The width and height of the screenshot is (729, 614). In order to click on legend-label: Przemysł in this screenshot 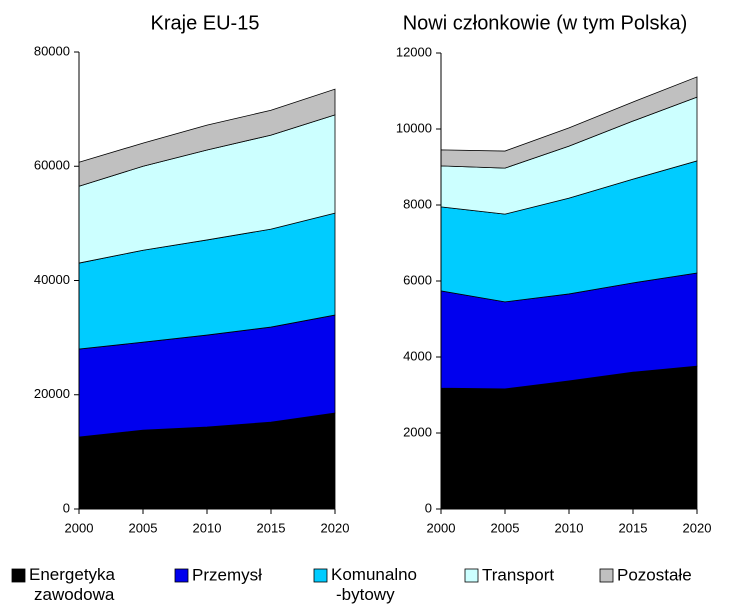, I will do `click(227, 574)`.